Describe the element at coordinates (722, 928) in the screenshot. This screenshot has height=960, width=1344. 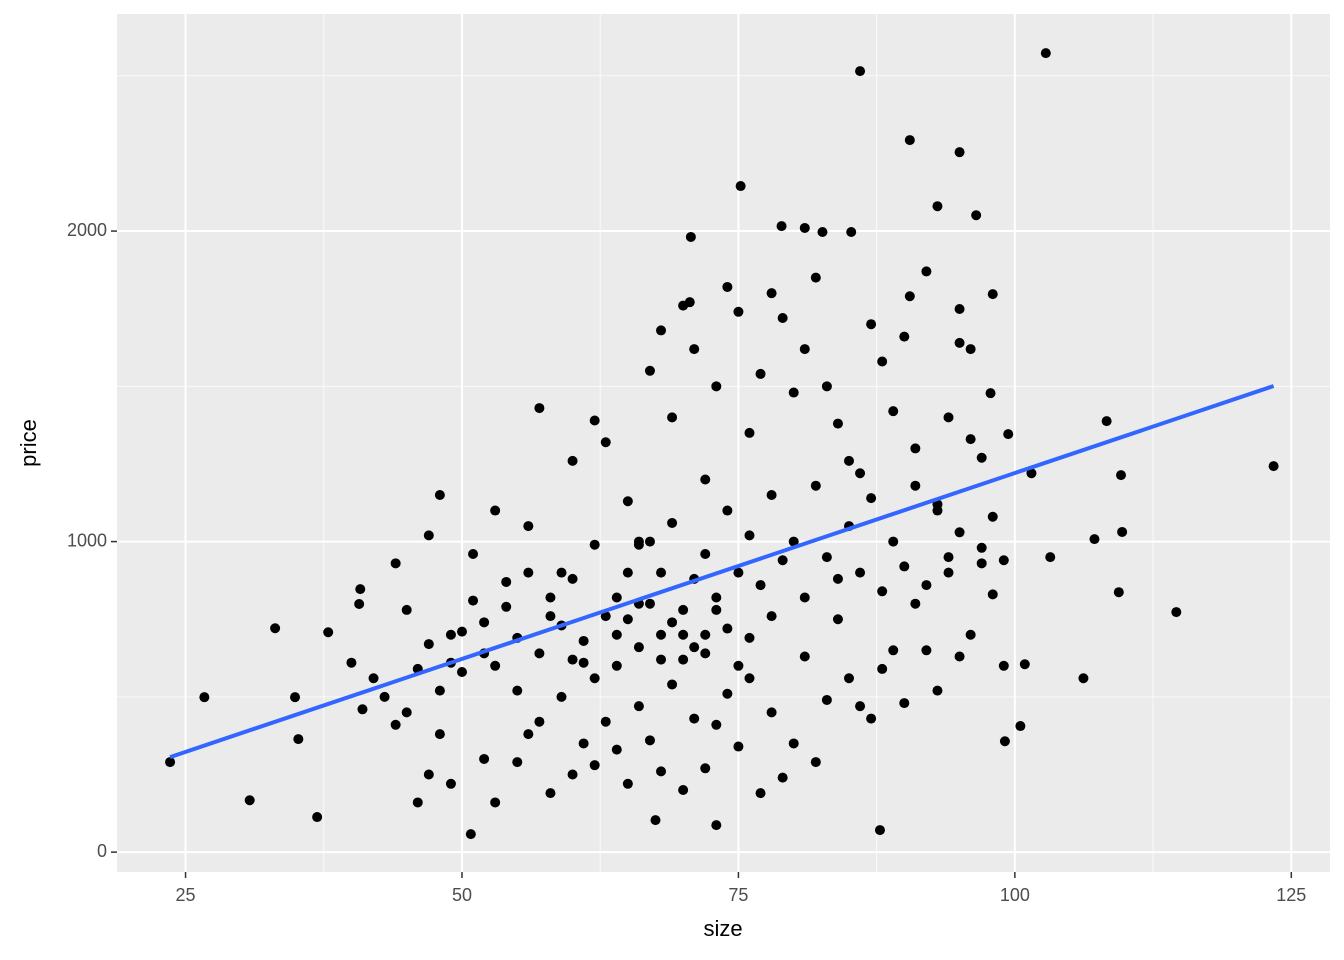
I see `x-axis-title: size` at that location.